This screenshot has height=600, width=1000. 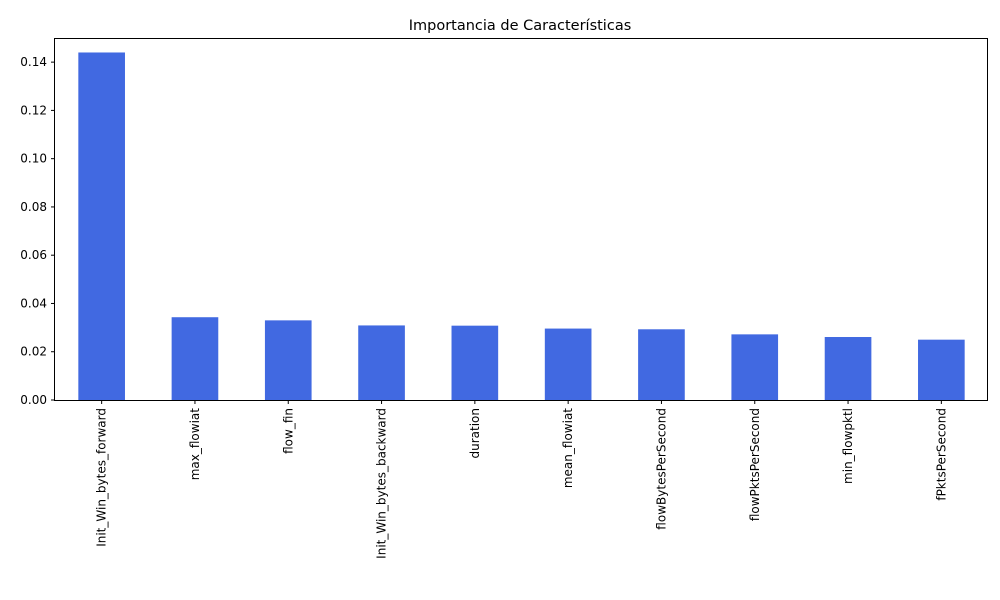 What do you see at coordinates (33, 62) in the screenshot?
I see `y-tick-label: 0.14` at bounding box center [33, 62].